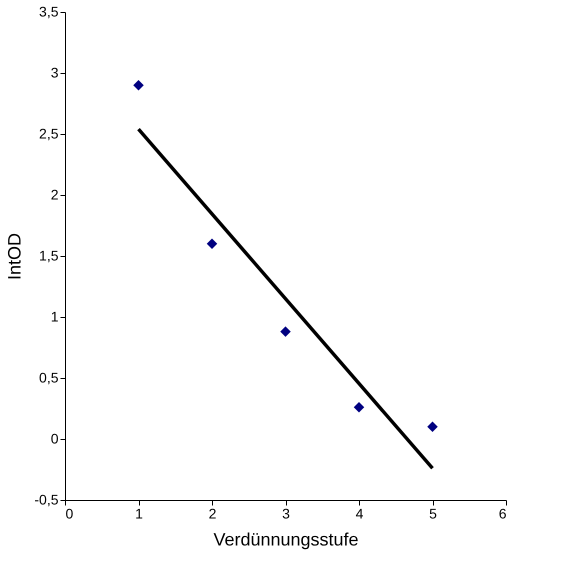 This screenshot has height=588, width=585. I want to click on y-tick-label: 0, so click(54, 438).